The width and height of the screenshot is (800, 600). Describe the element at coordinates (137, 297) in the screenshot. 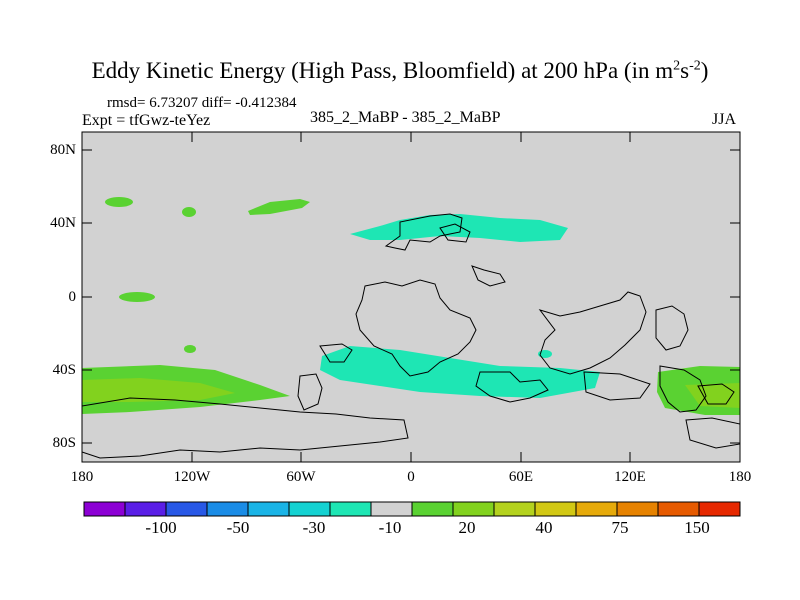

I see `positive-area-eq-pacific` at that location.